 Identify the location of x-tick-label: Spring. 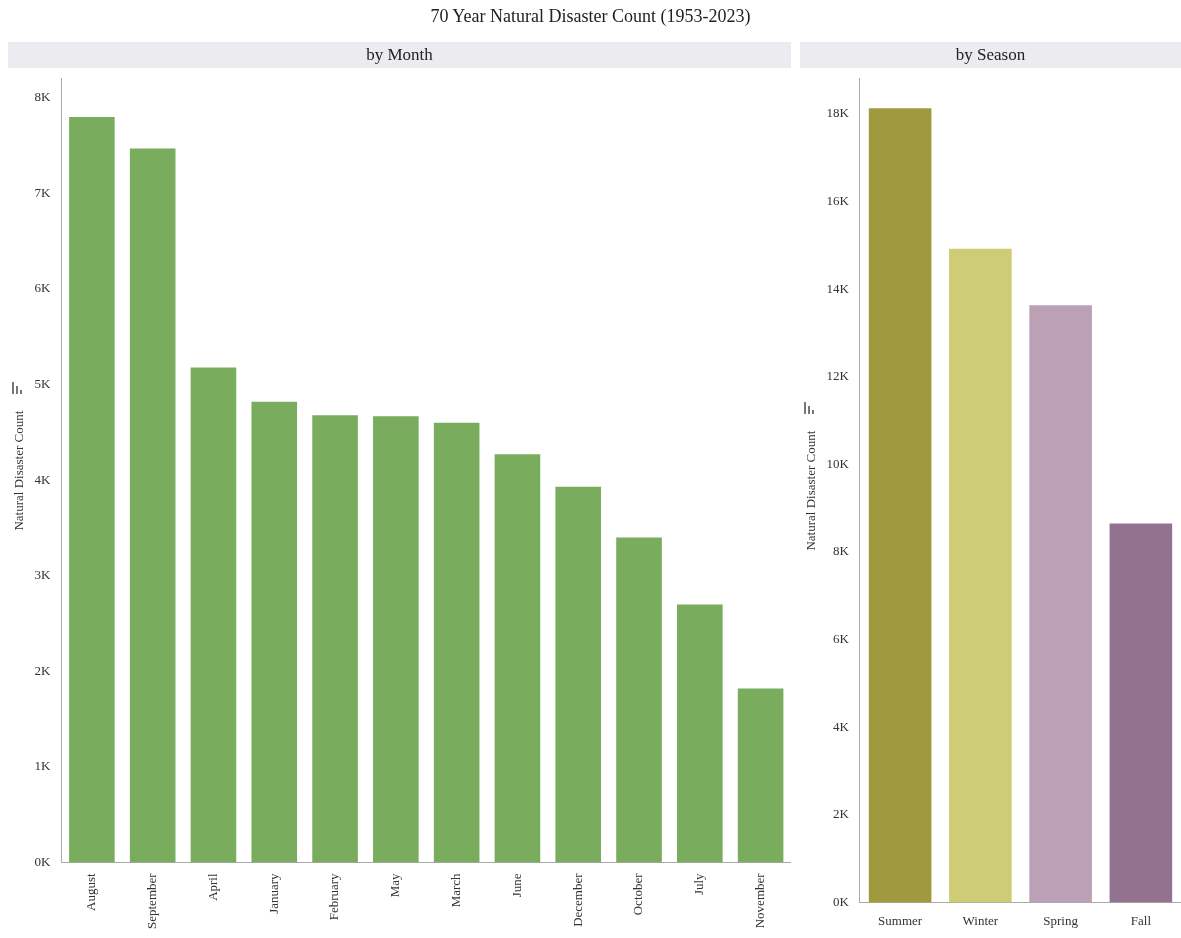
(1061, 920).